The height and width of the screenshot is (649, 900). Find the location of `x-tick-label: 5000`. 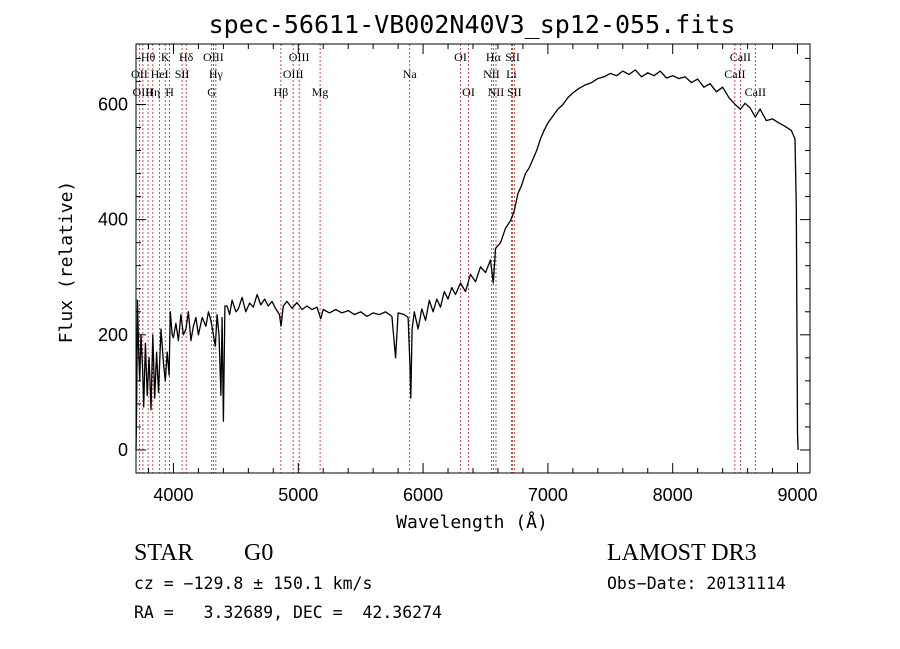

x-tick-label: 5000 is located at coordinates (298, 495).